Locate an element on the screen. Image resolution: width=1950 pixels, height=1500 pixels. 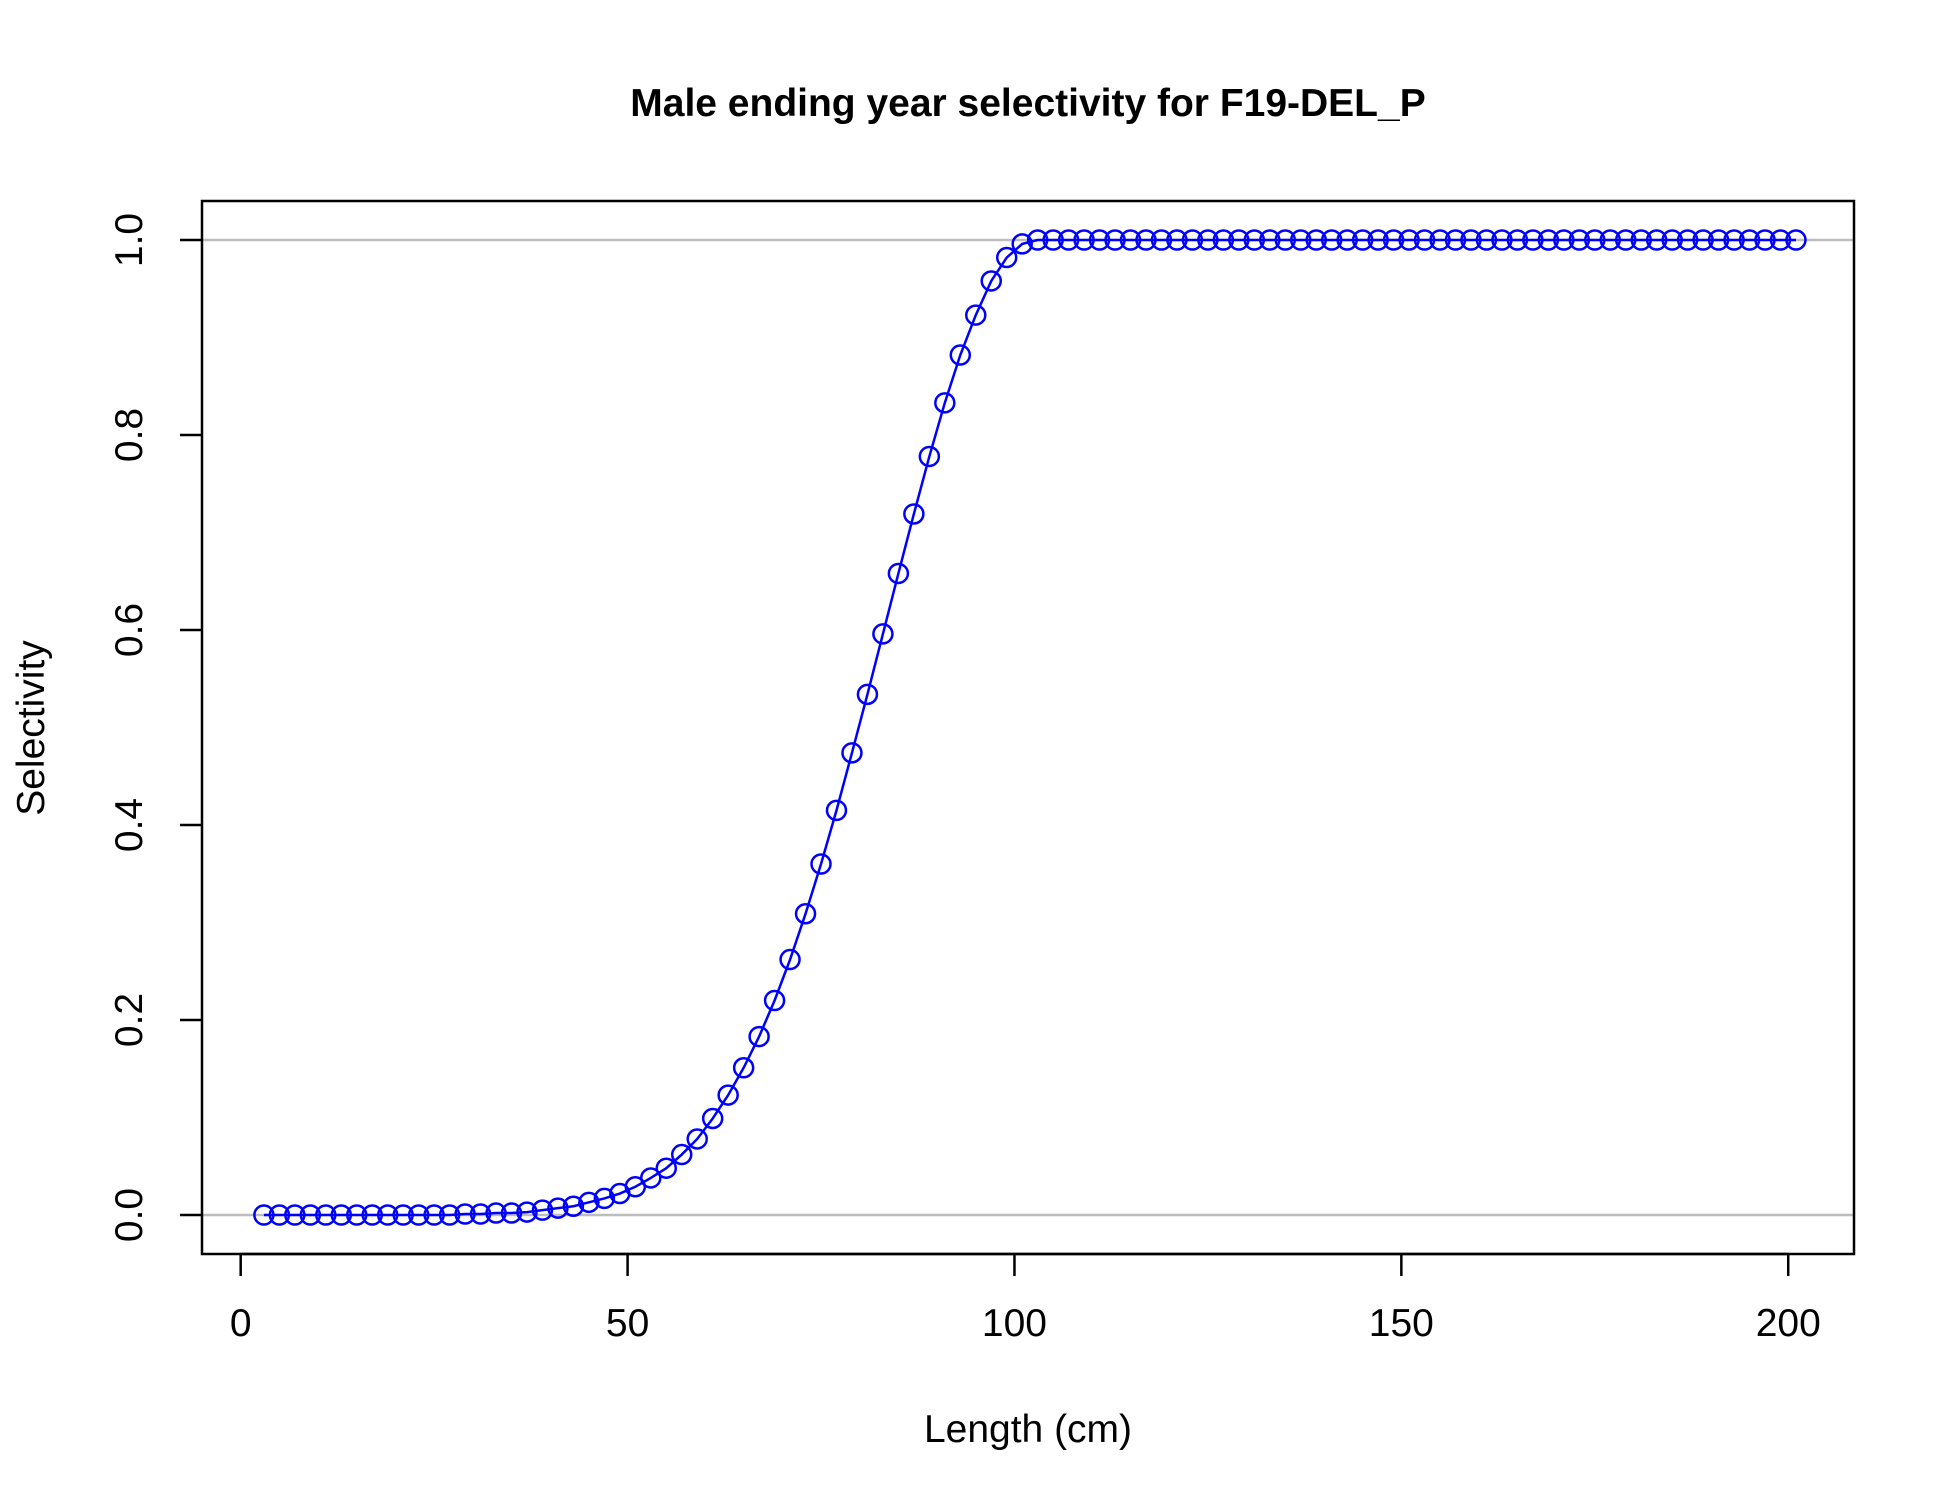
y-tick-label: 0.8 is located at coordinates (129, 435).